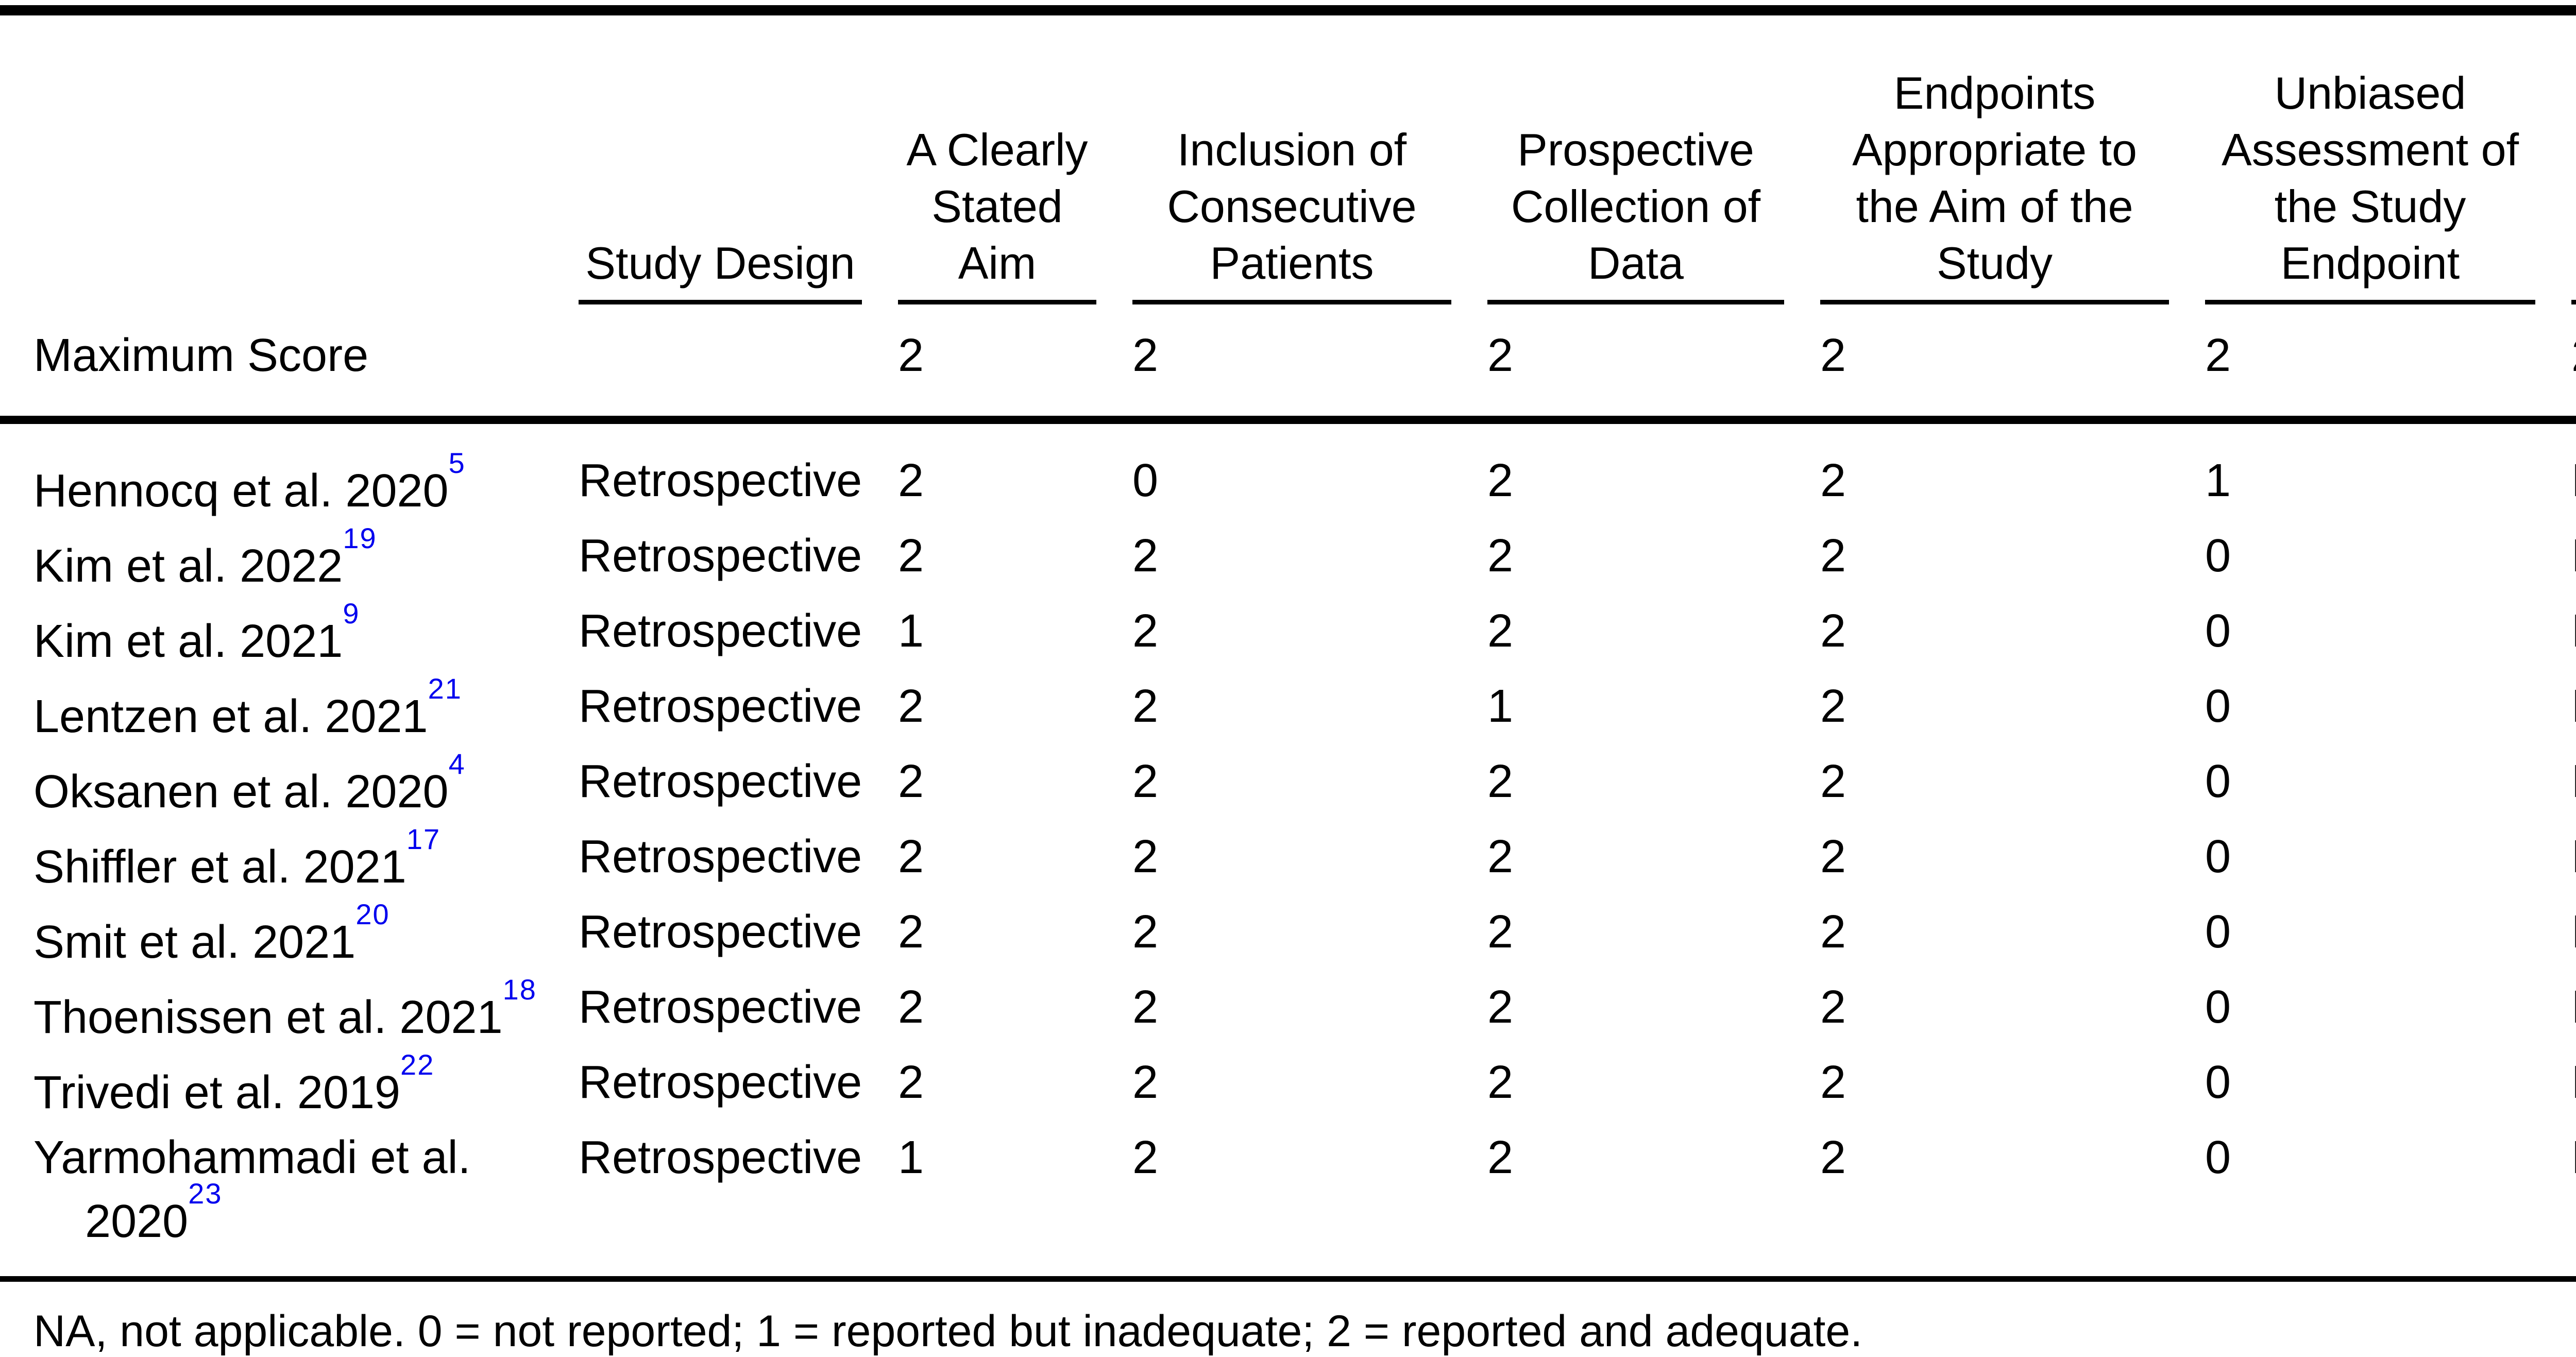  Describe the element at coordinates (423, 839) in the screenshot. I see `citation-reference-link: 17` at that location.